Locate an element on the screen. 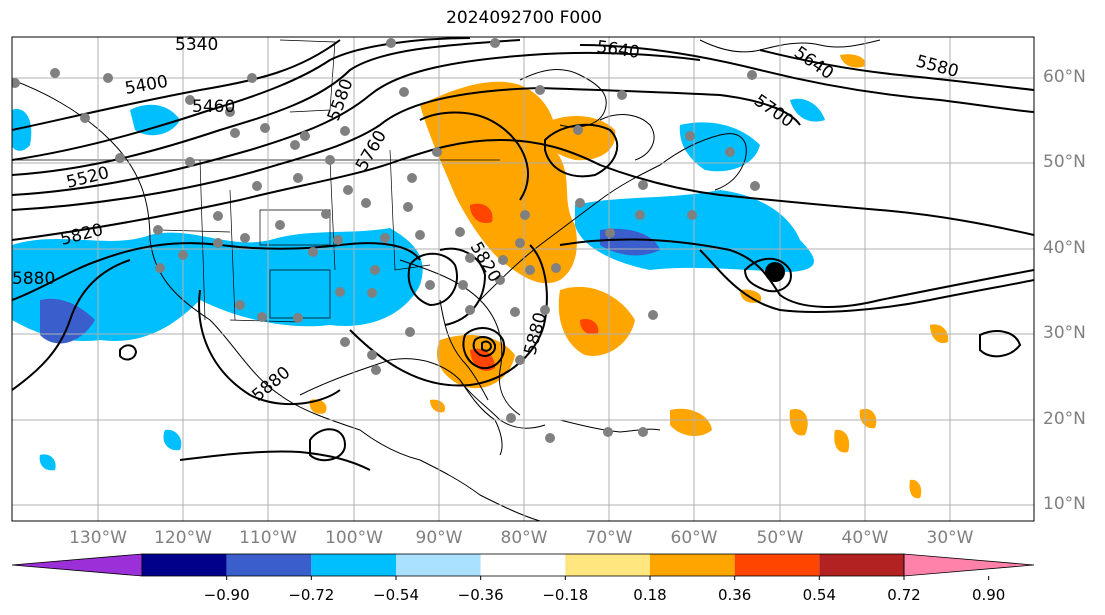 This screenshot has height=615, width=1105. colorbar-tick-label: −0.90 is located at coordinates (226, 595).